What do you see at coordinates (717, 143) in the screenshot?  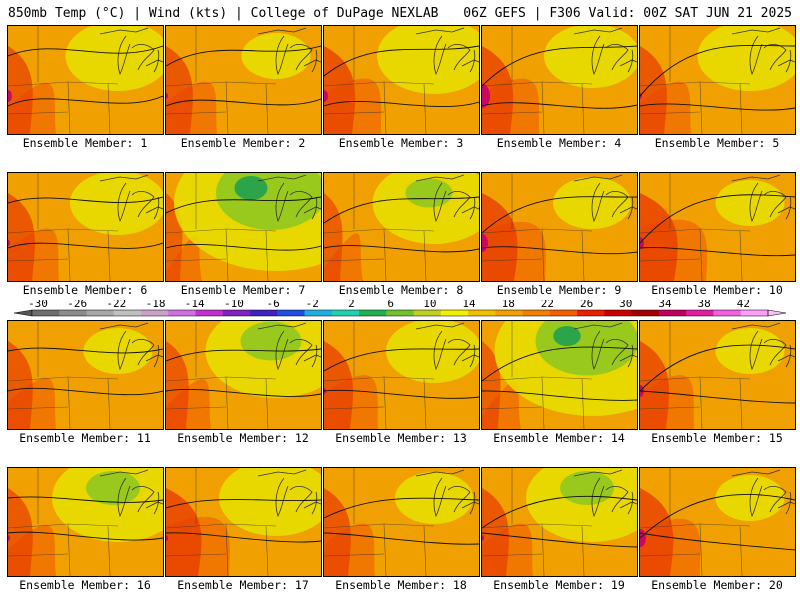 I see `ensemble-member-label: Ensemble Member: 5` at bounding box center [717, 143].